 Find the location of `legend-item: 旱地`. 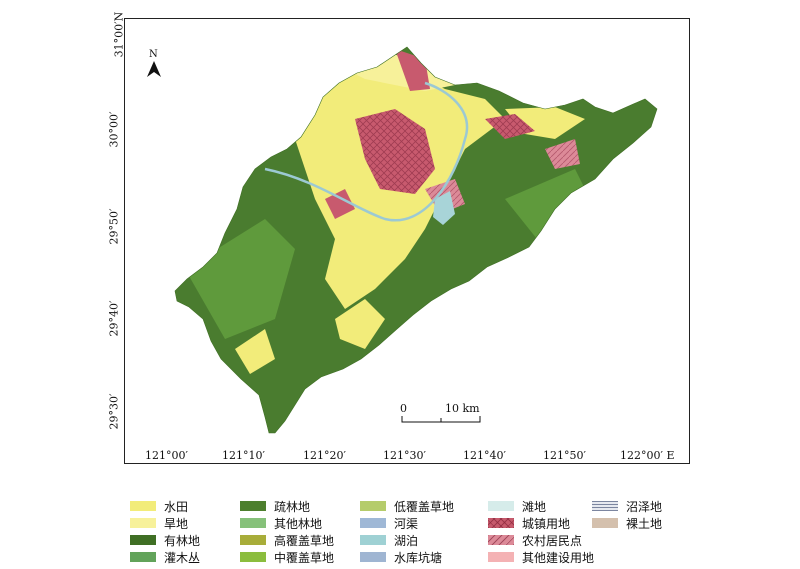

legend-item: 旱地 is located at coordinates (159, 523).